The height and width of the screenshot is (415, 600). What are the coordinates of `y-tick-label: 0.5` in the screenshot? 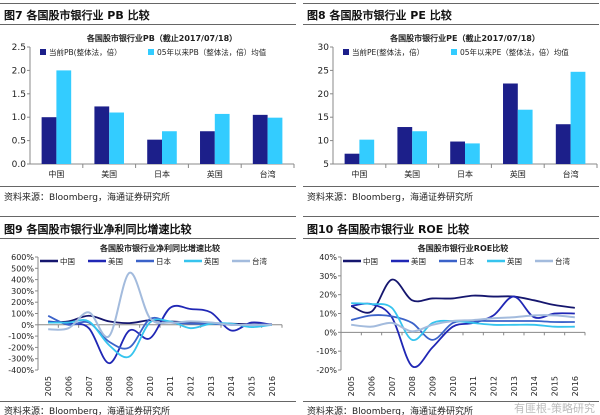 It's located at (19, 142).